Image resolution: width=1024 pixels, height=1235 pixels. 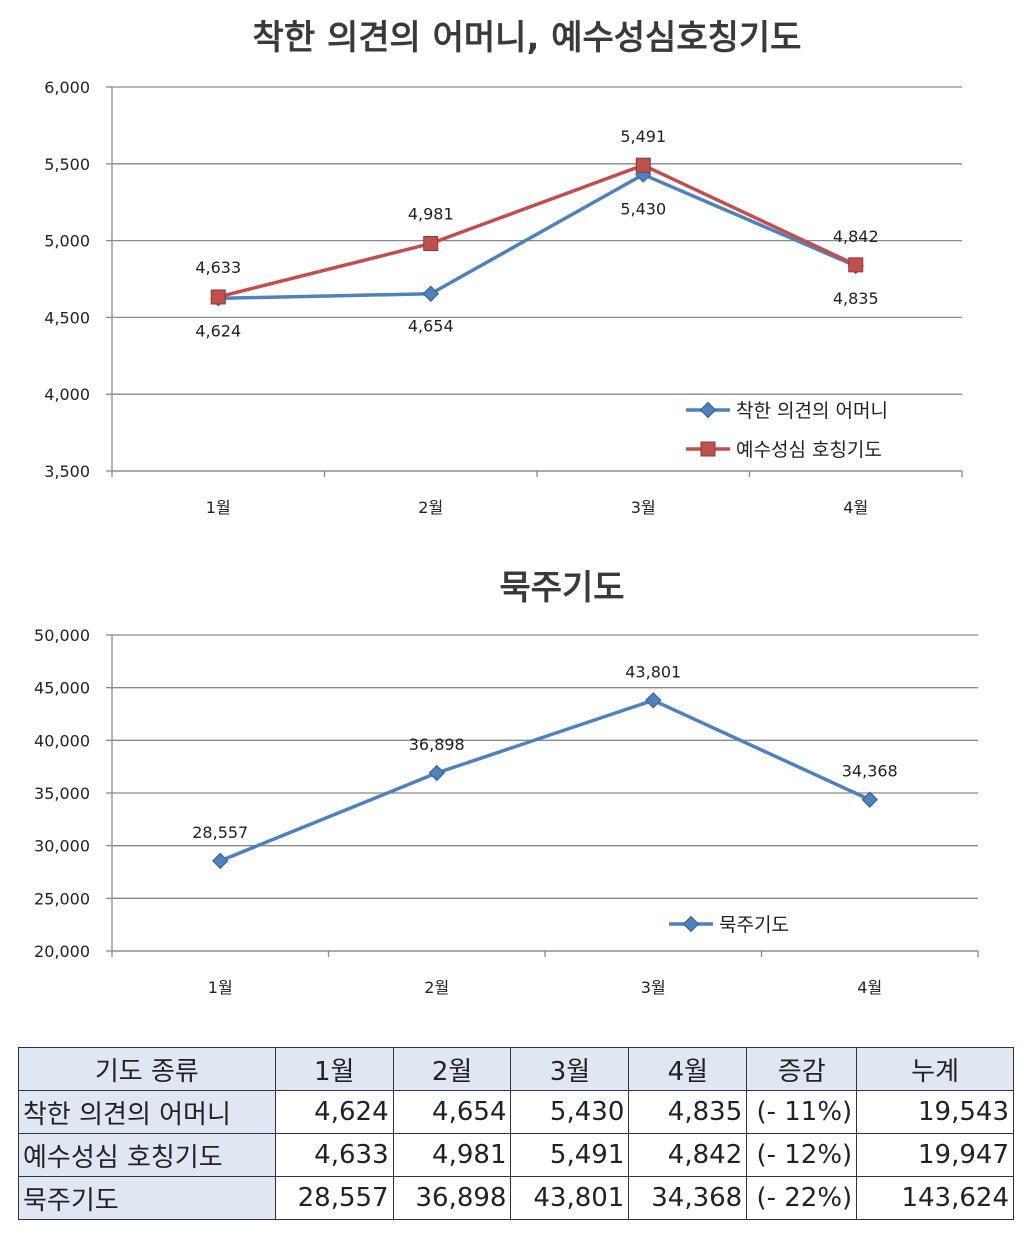 What do you see at coordinates (802, 1069) in the screenshot?
I see `table-header-cell: 증감` at bounding box center [802, 1069].